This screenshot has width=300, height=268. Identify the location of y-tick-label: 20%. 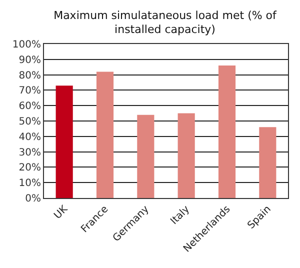
(29, 168).